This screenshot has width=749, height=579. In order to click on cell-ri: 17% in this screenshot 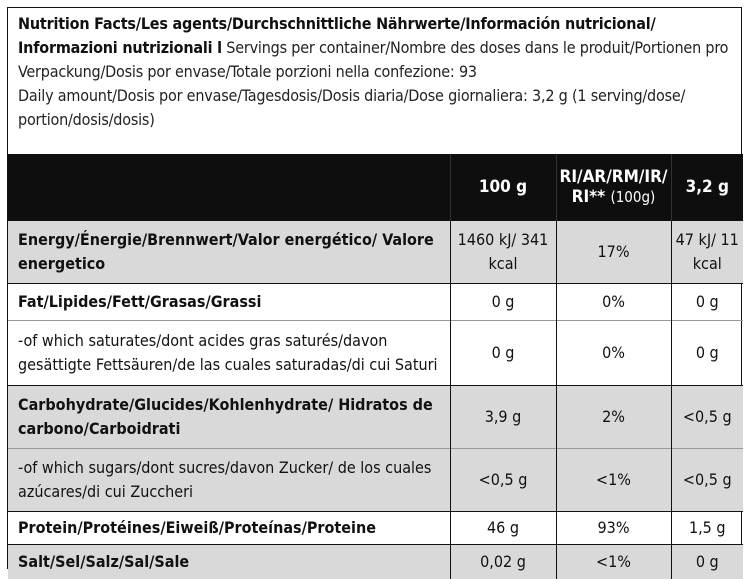, I will do `click(613, 252)`.